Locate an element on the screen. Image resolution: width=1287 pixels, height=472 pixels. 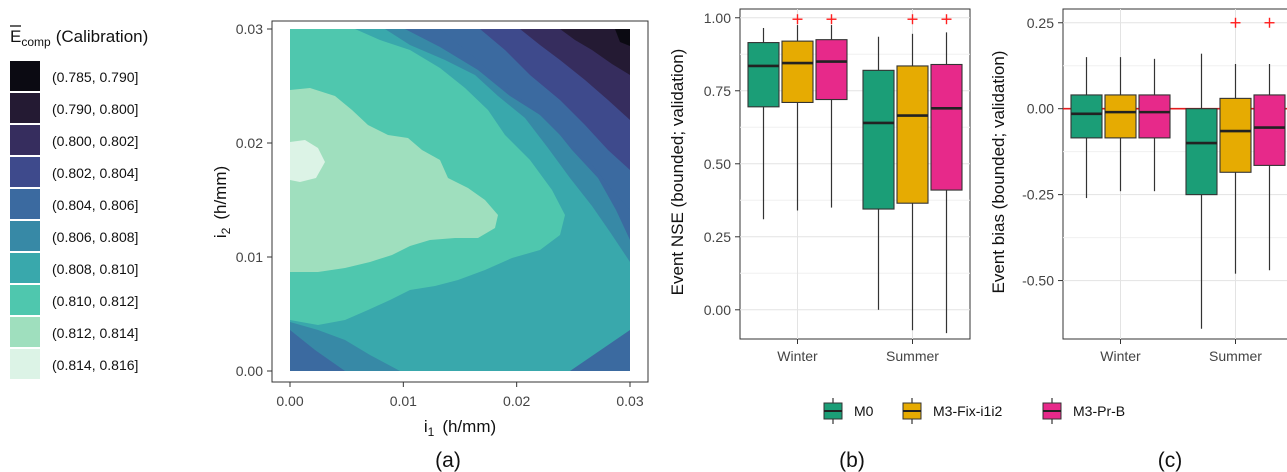
shared-legend: M0 M3-Fix-i1i2 M3-Pr-B is located at coordinates (974, 411).